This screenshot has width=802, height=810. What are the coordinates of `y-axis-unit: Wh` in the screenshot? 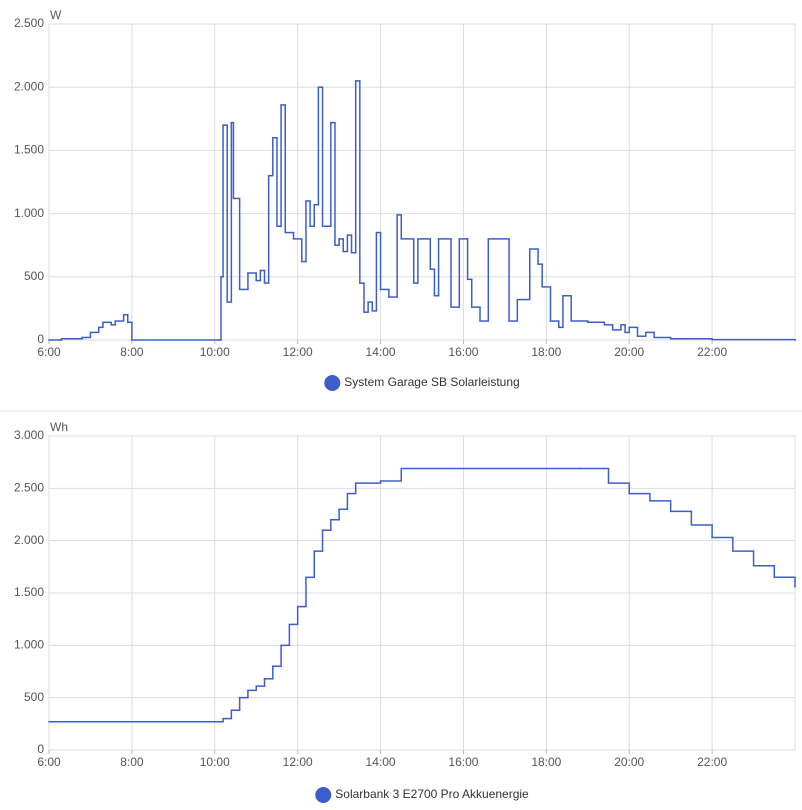 It's located at (59, 427).